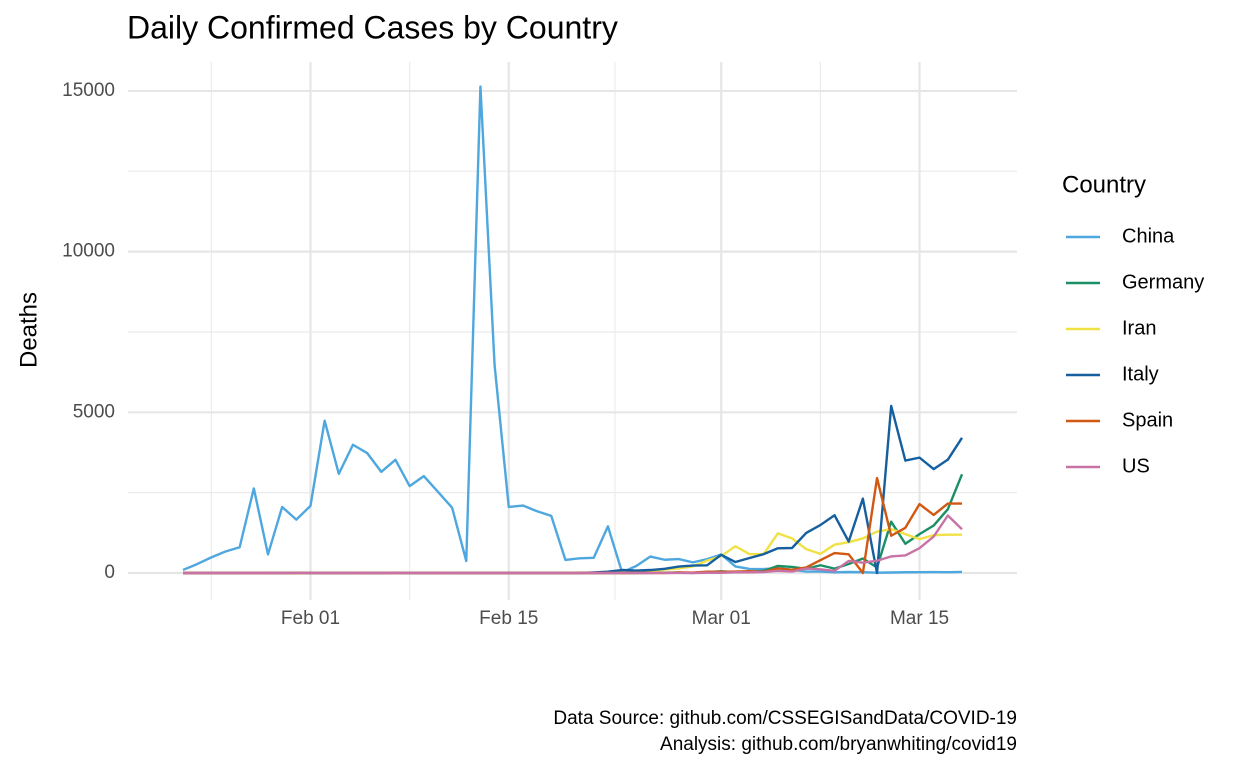 This screenshot has height=768, width=1248. What do you see at coordinates (508, 618) in the screenshot?
I see `x-tick-label: Feb 15` at bounding box center [508, 618].